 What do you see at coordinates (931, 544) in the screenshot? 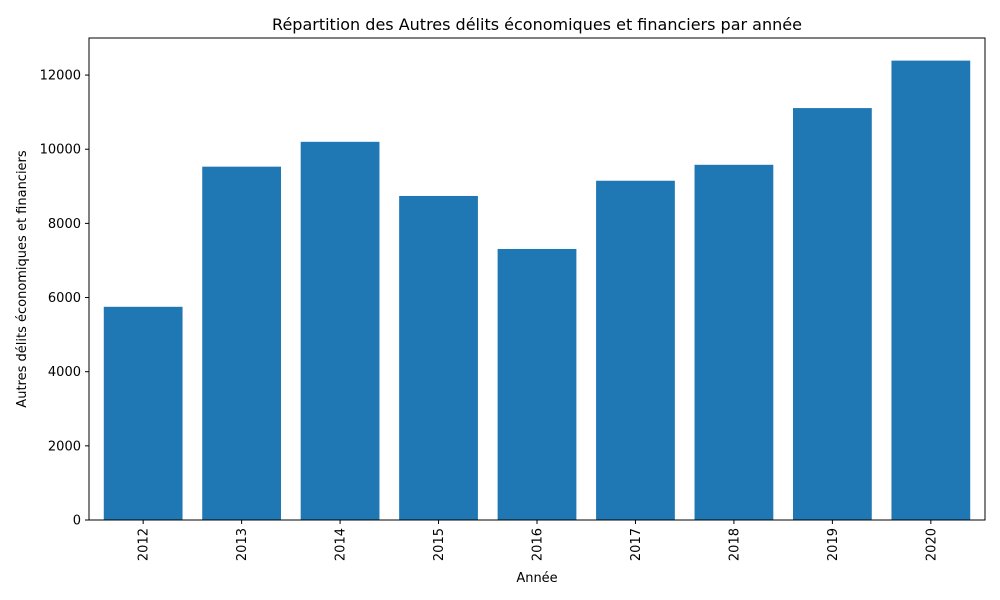
I see `x-tick-label: 2020` at bounding box center [931, 544].